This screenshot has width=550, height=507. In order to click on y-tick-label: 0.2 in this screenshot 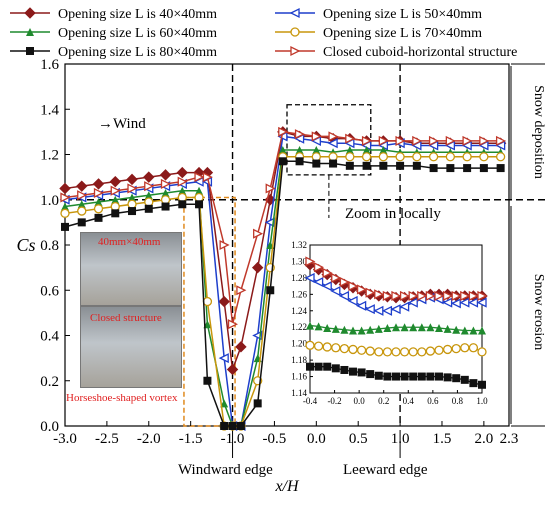, I will do `click(49, 382)`.